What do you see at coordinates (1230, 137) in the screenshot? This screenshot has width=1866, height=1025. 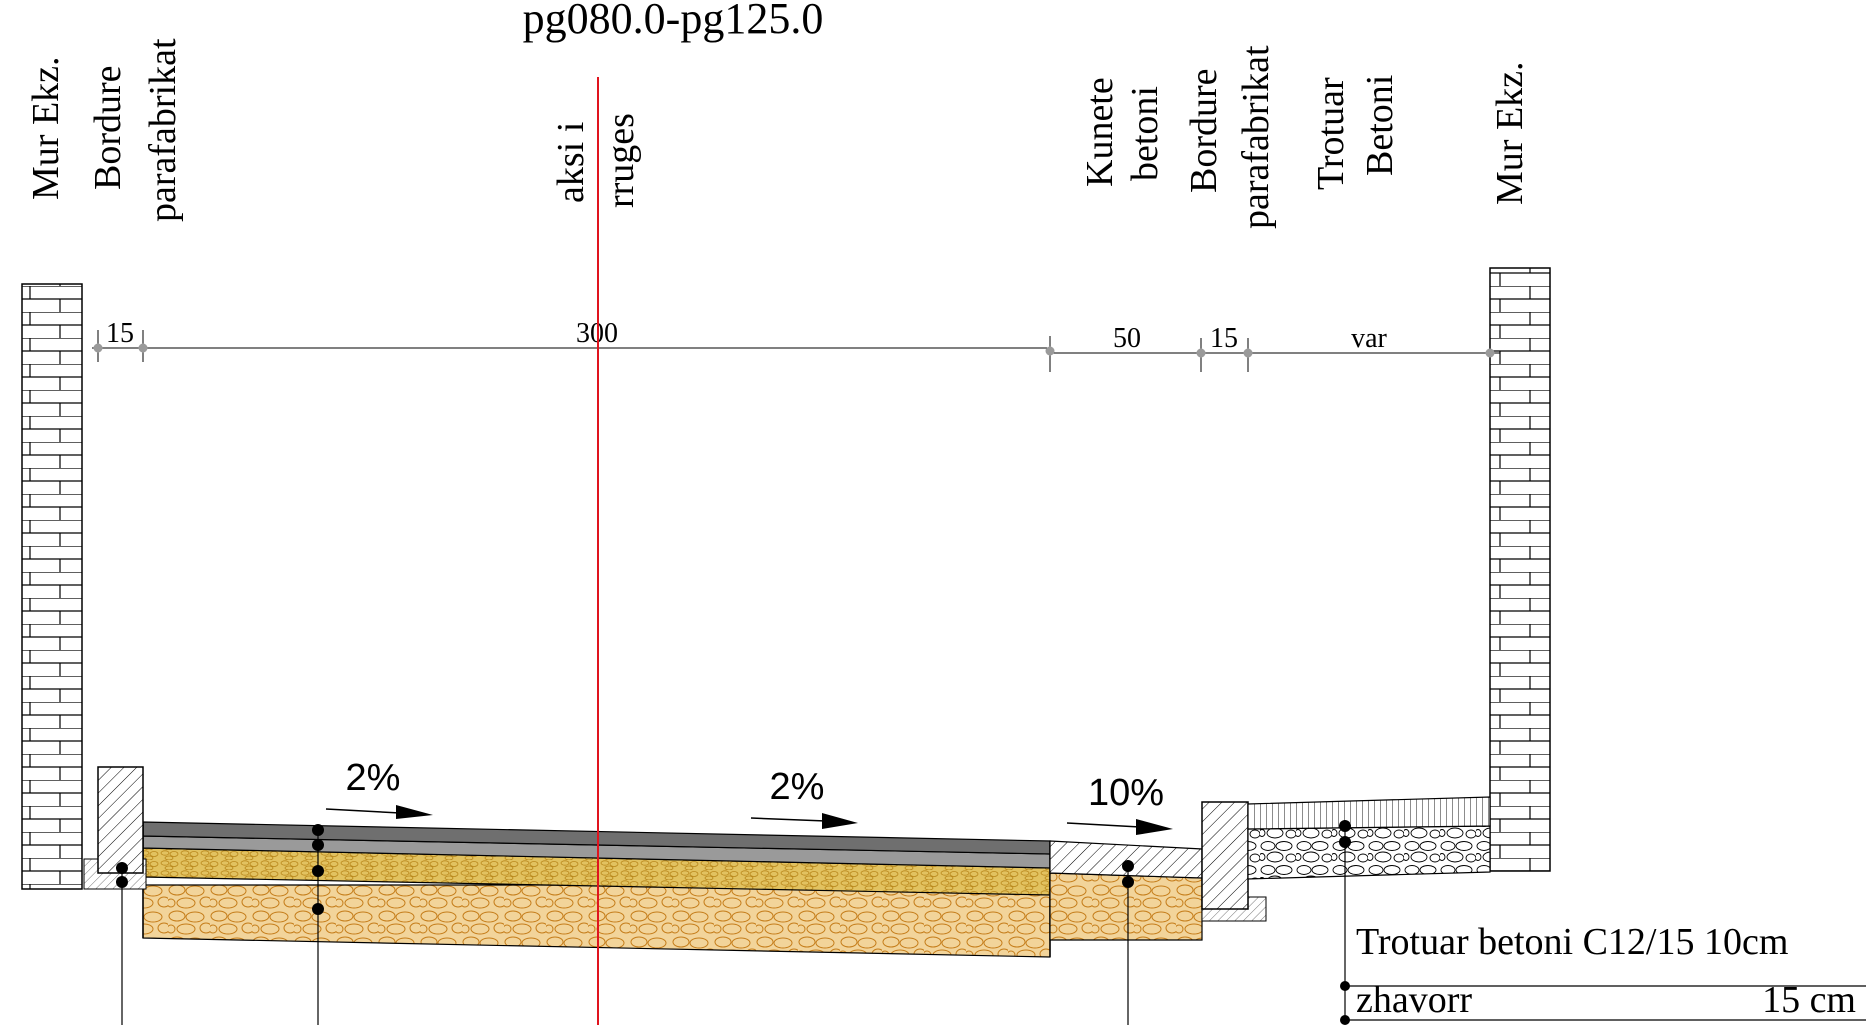 I see `label-bordure-right: Bordure parafabrikat` at bounding box center [1230, 137].